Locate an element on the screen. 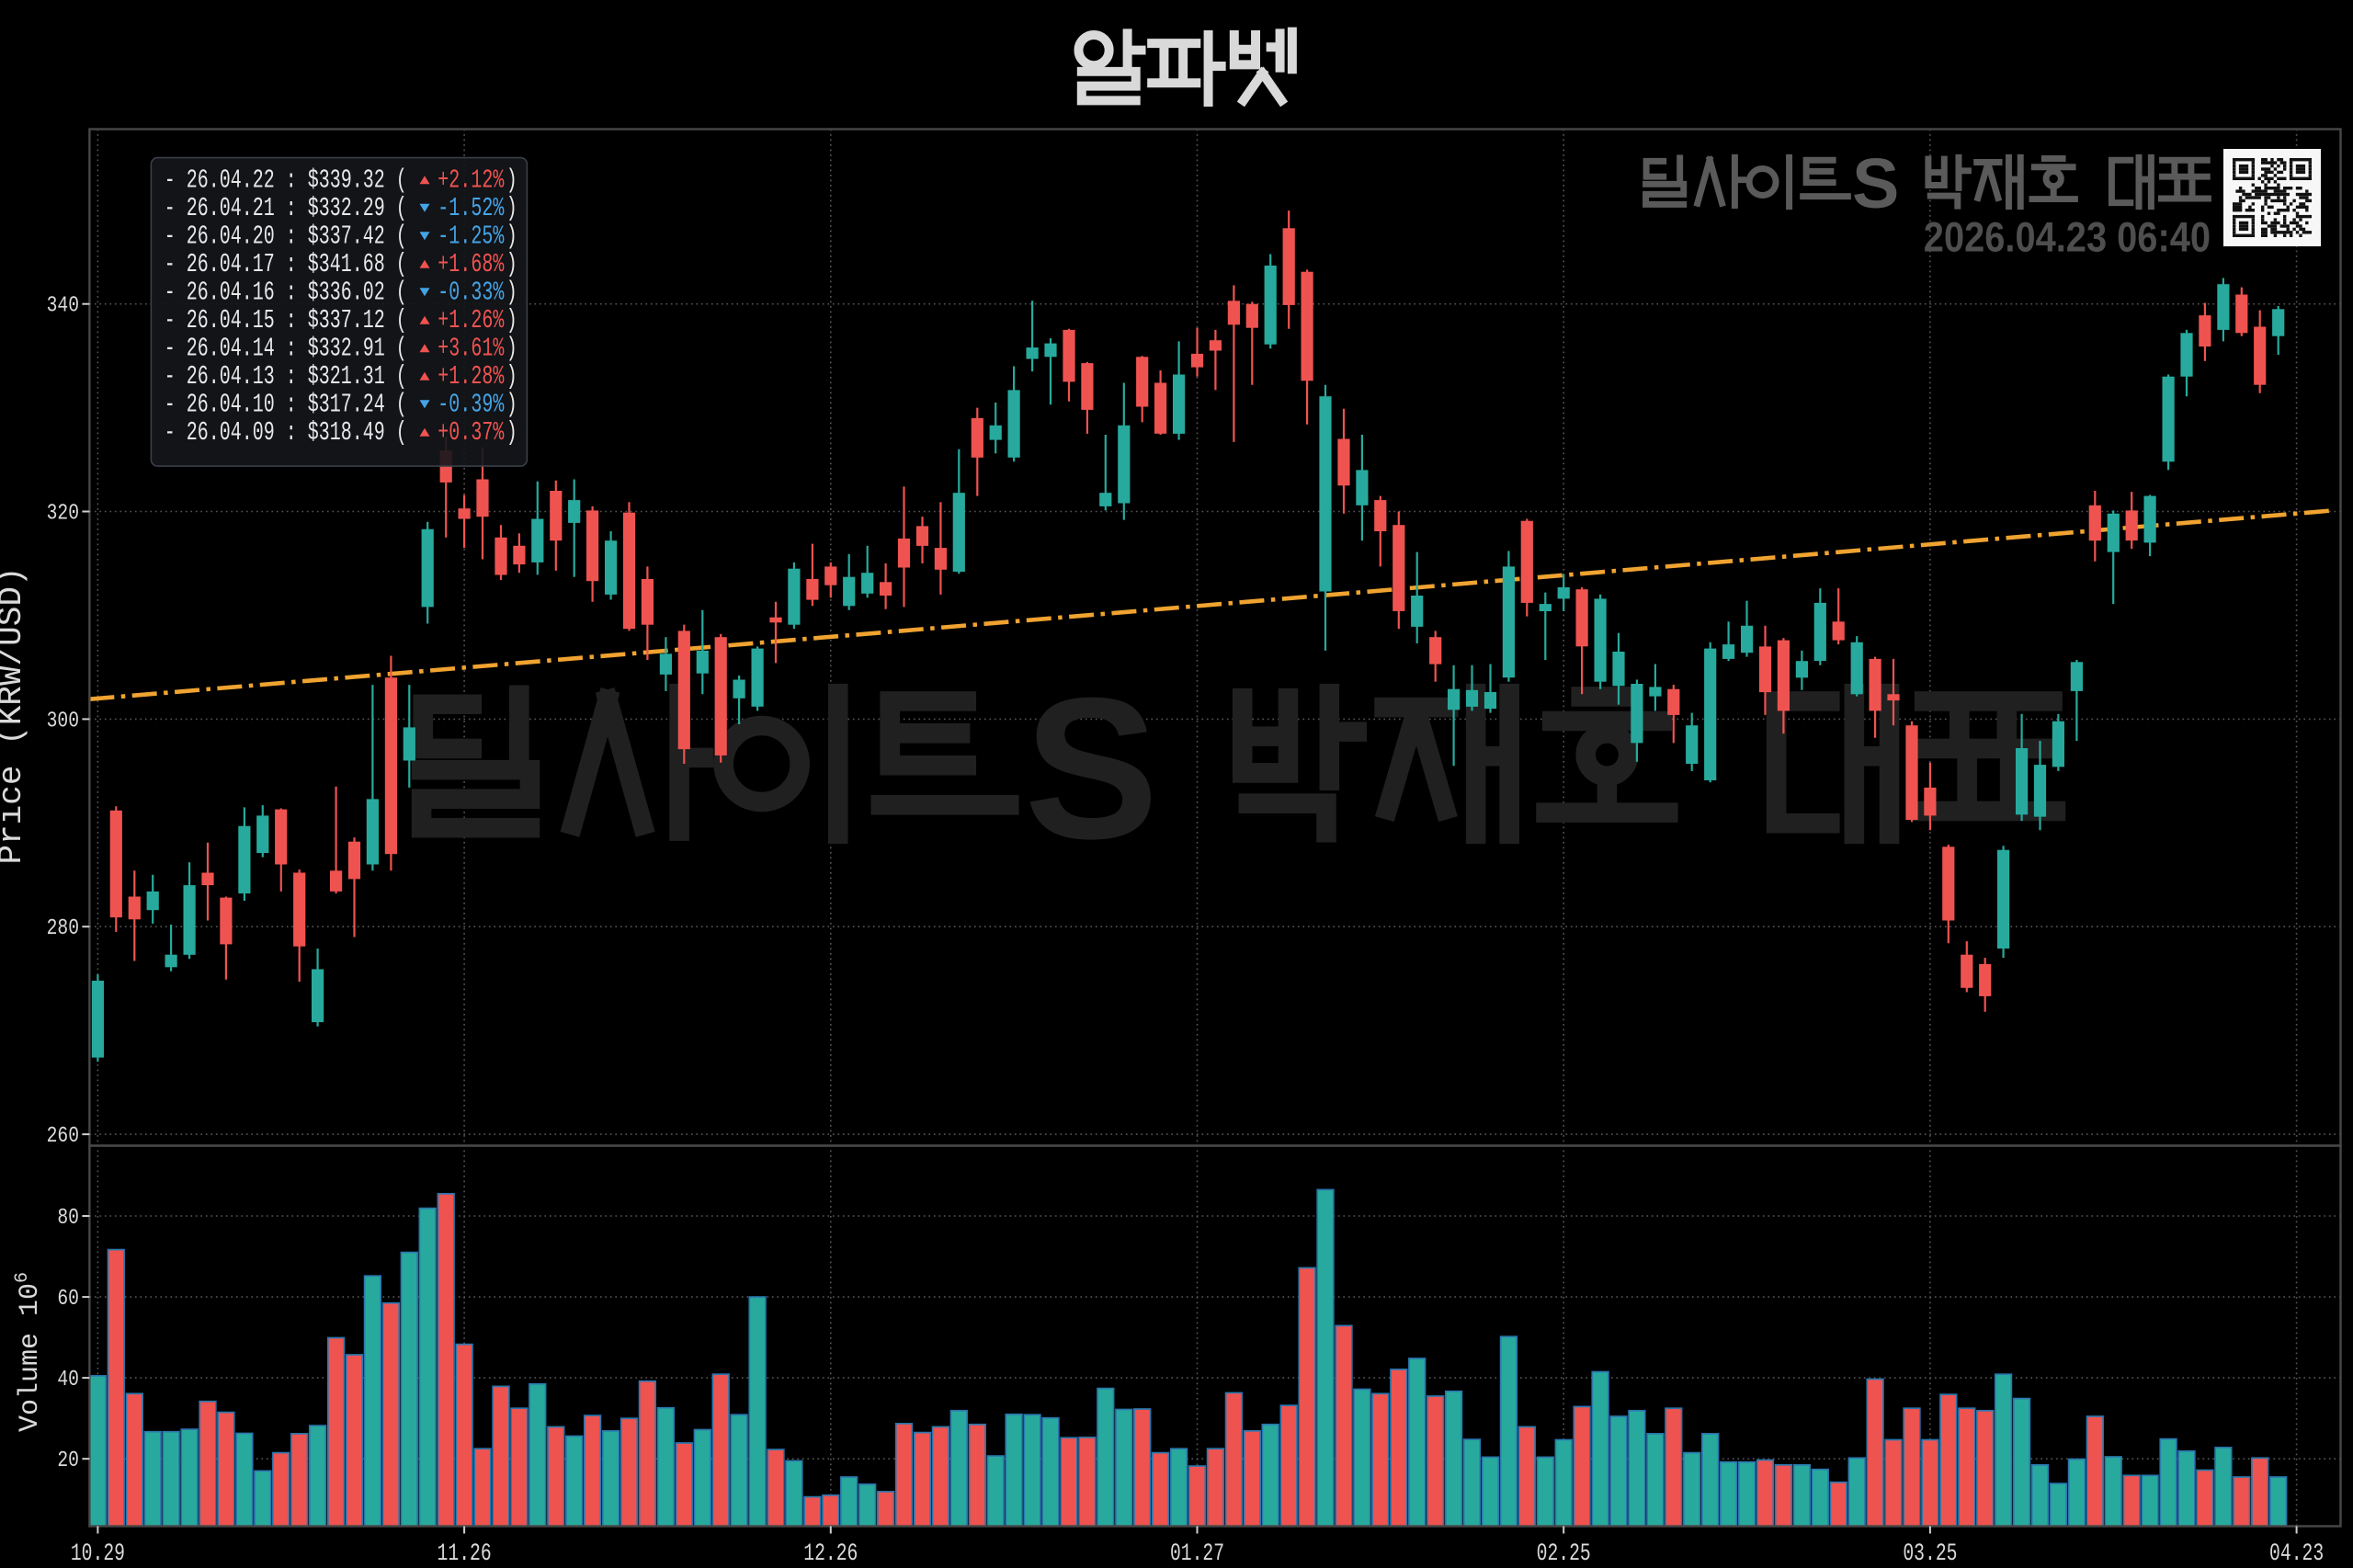 Image resolution: width=2353 pixels, height=1568 pixels. svg-text: 11.26 is located at coordinates (465, 1554).